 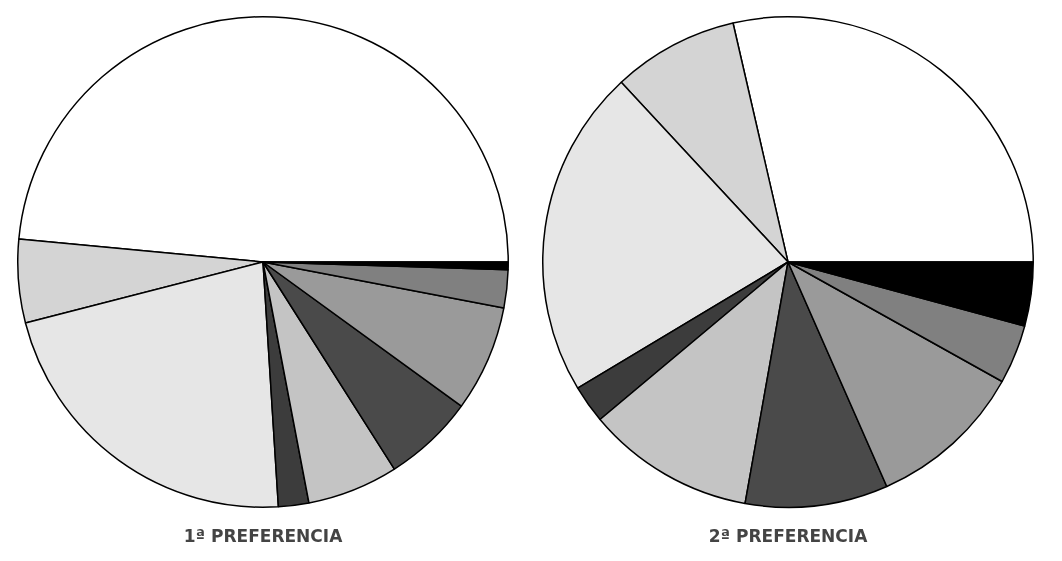 What do you see at coordinates (788, 535) in the screenshot?
I see `text: 2ª PREFERENCIA` at bounding box center [788, 535].